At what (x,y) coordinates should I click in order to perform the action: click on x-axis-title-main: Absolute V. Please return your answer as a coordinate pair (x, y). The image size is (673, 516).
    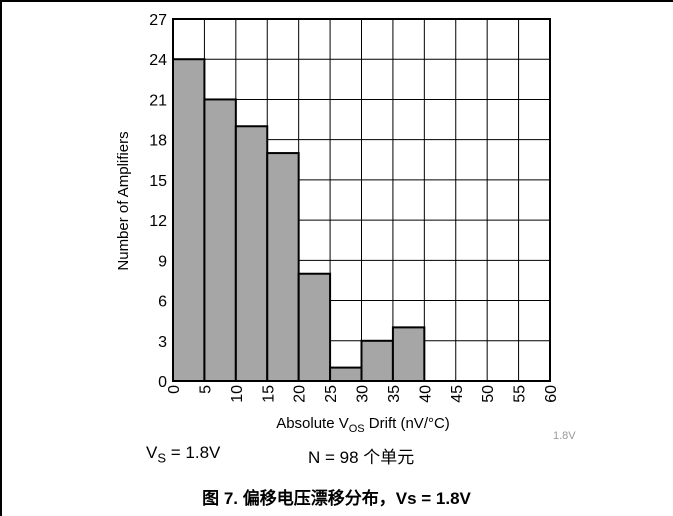
    Looking at the image, I should click on (312, 423).